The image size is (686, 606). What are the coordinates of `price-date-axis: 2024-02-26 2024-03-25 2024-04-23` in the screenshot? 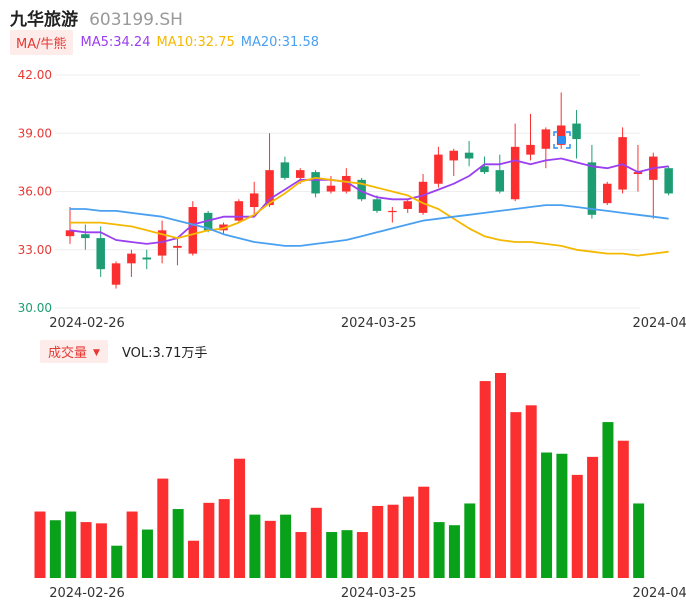 It's located at (367, 323).